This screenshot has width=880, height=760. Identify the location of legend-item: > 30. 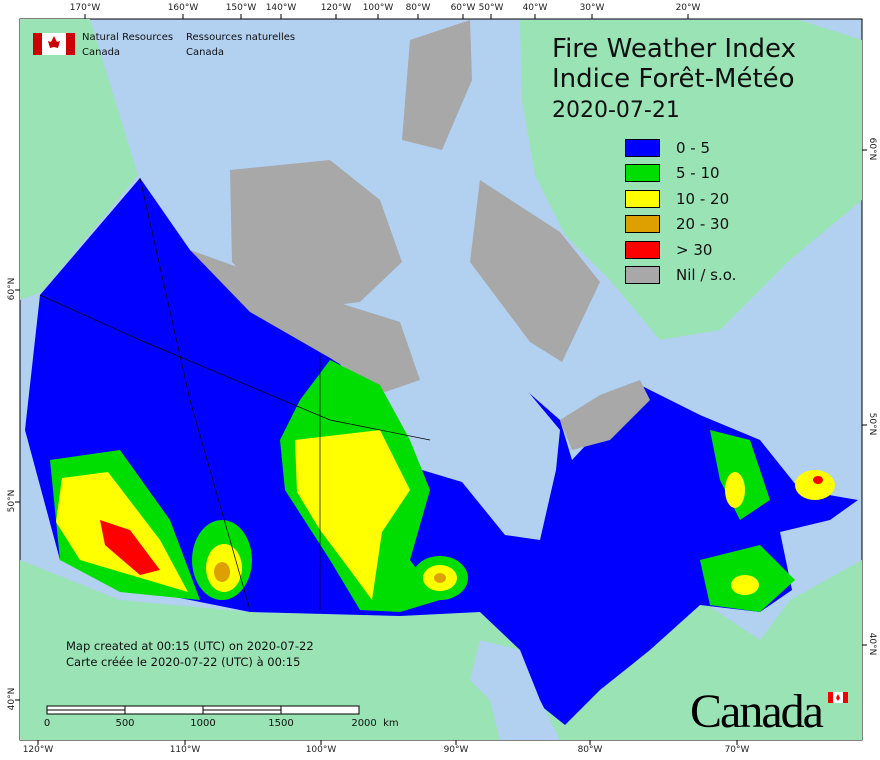
(680, 250).